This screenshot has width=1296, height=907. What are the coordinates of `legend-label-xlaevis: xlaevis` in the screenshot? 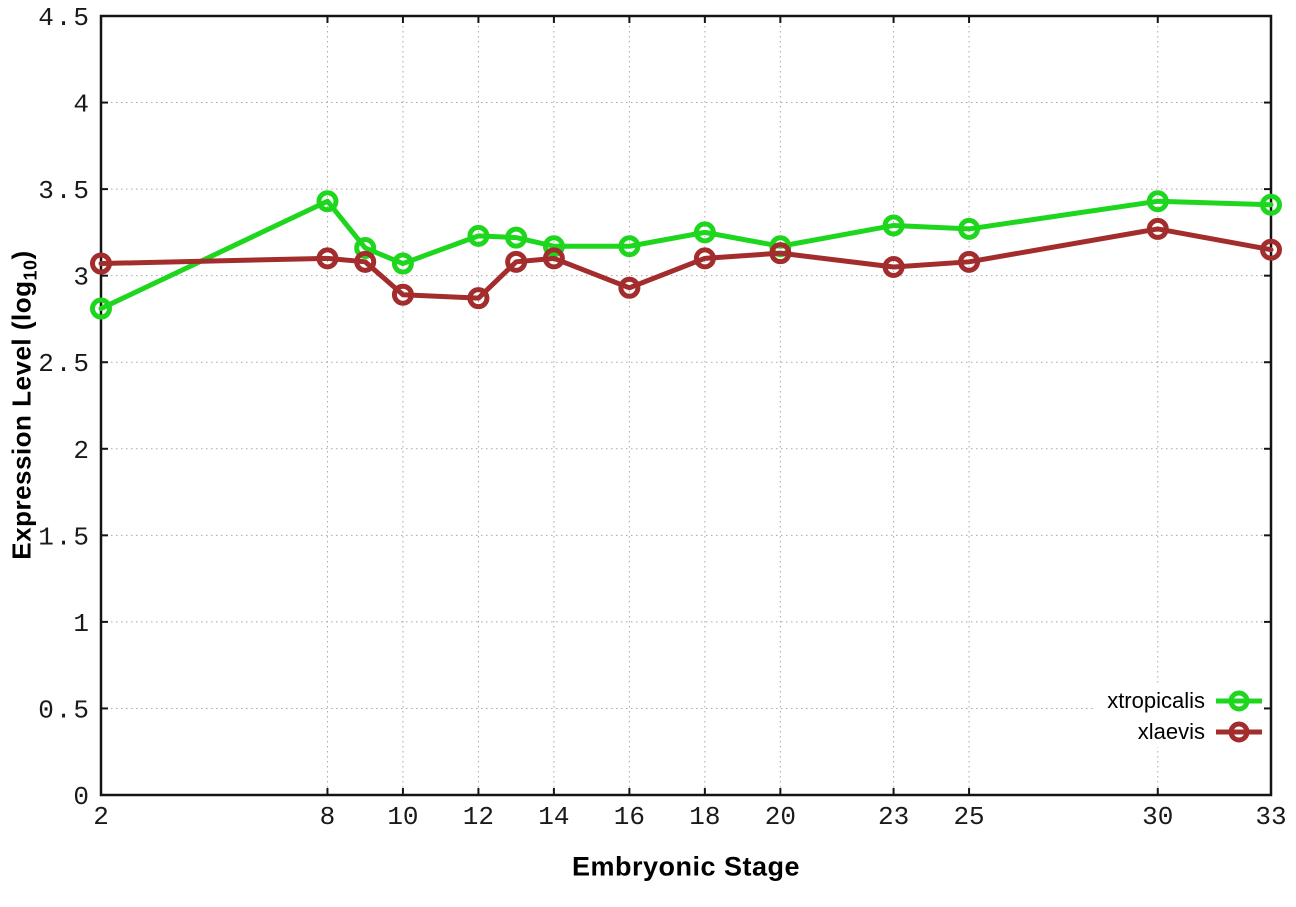 It's located at (1171, 731).